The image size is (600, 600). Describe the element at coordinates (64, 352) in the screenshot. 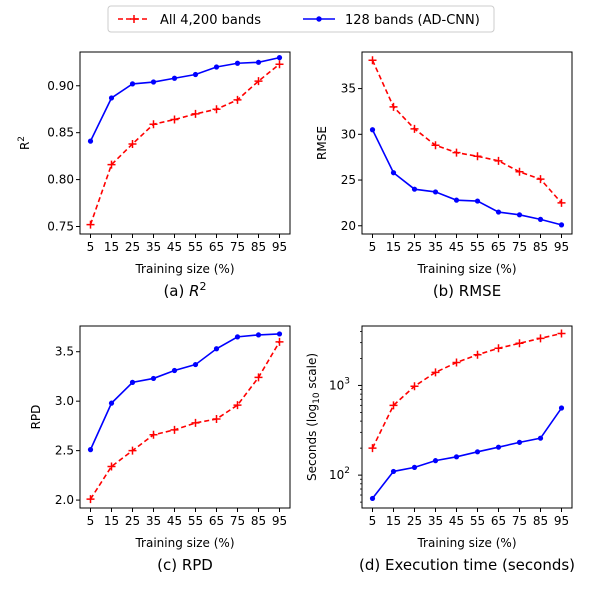

I see `y-tick-label: 3.5` at that location.